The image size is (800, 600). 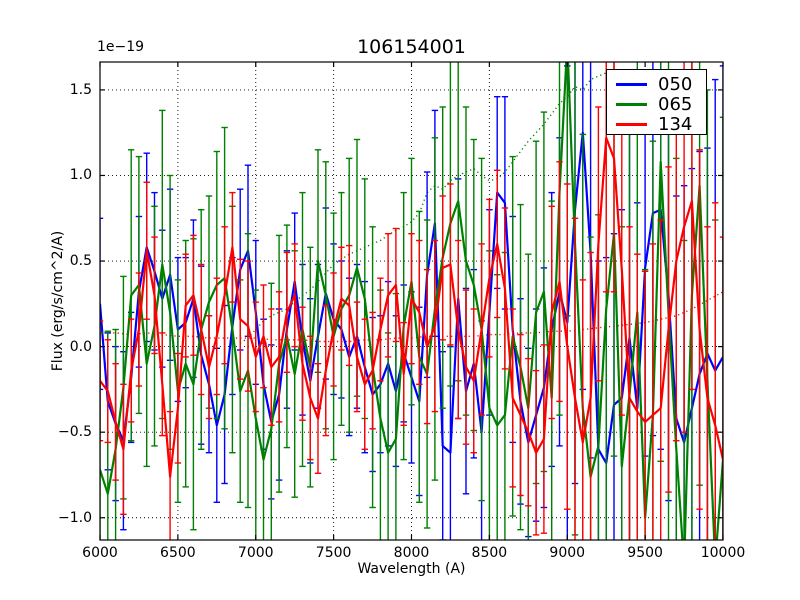 I want to click on y-tick-label: 0.5, so click(x=80, y=261).